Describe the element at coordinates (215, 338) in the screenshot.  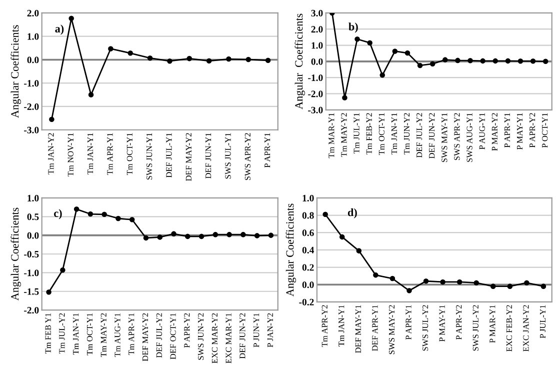
I see `x-tick-label: EXC MAR-Y2` at that location.